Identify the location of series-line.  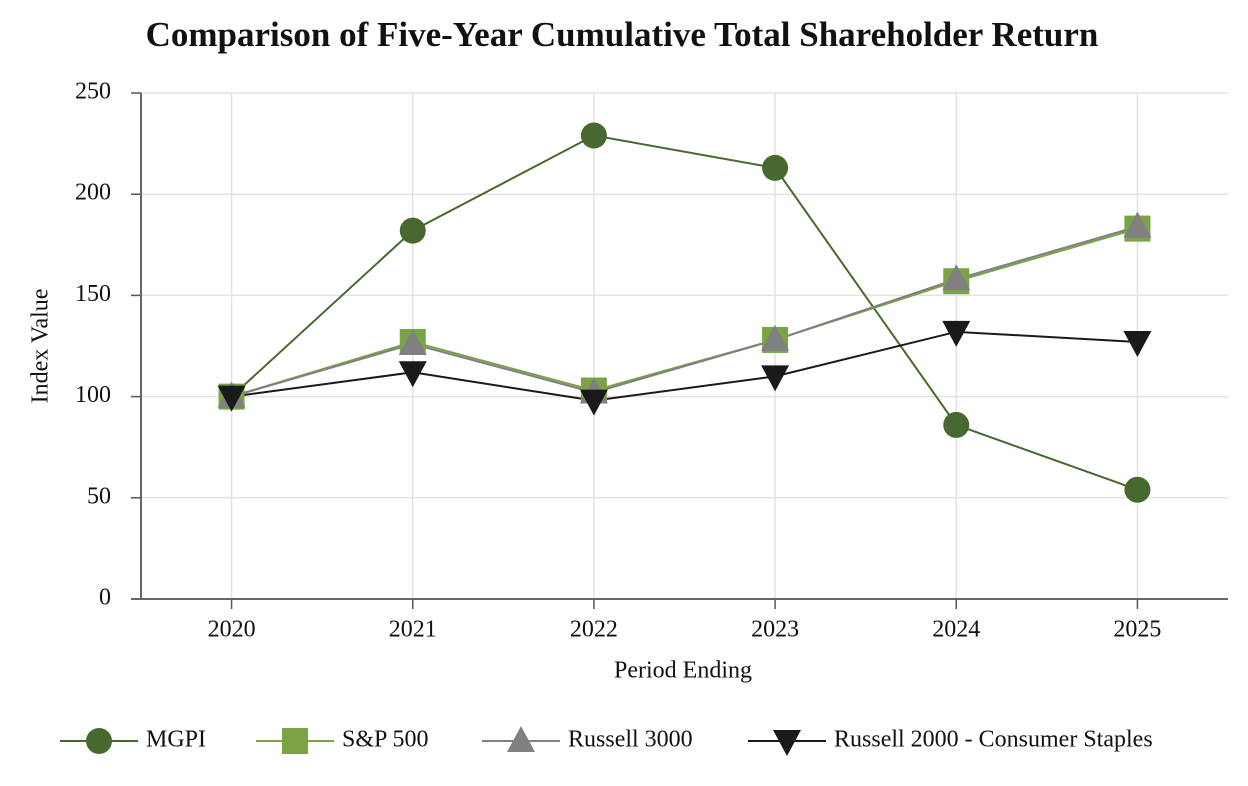
(684, 366).